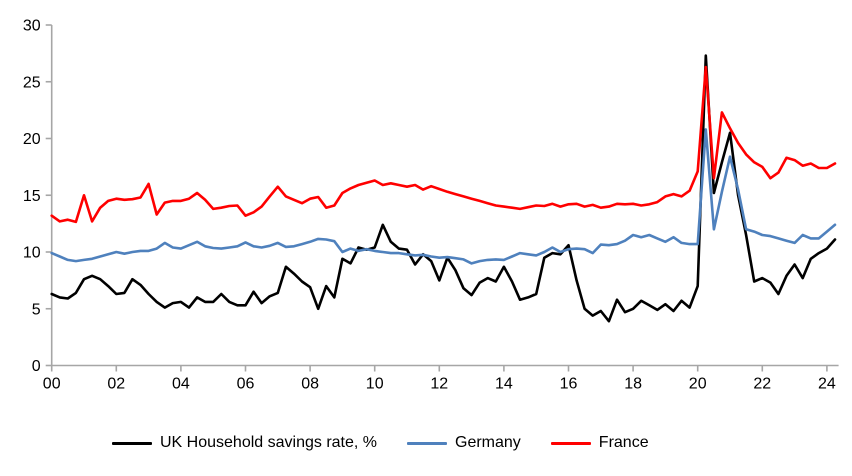  Describe the element at coordinates (181, 384) in the screenshot. I see `x-tick-label: 04` at that location.